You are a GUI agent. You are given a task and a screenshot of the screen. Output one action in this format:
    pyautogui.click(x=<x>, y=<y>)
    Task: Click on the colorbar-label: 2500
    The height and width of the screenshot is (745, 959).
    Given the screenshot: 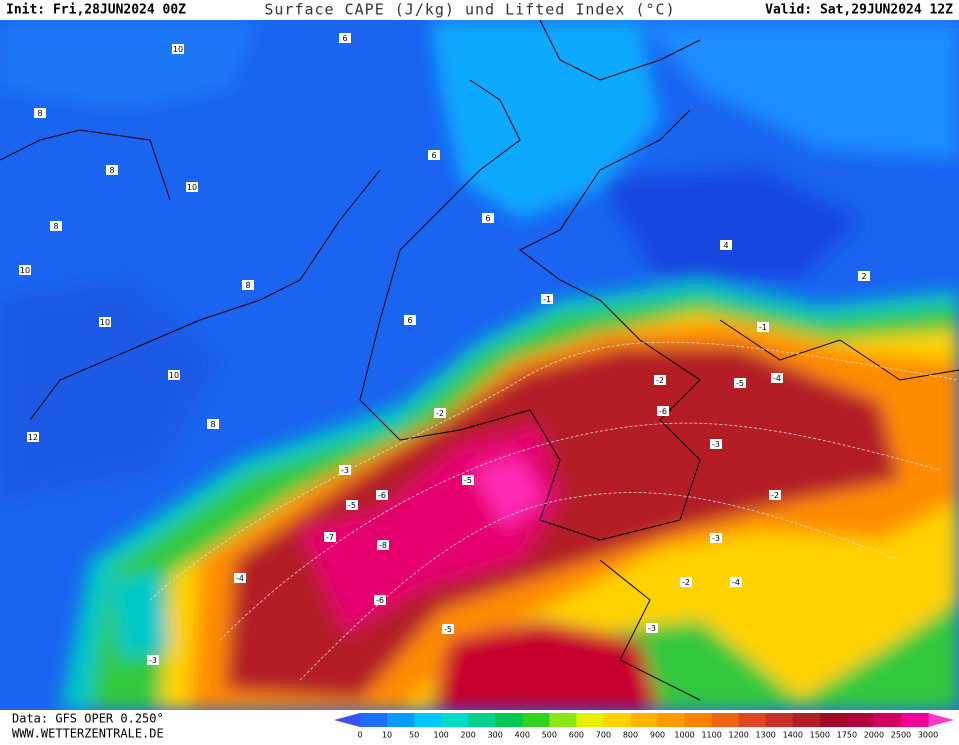 What is the action you would take?
    pyautogui.click(x=901, y=735)
    